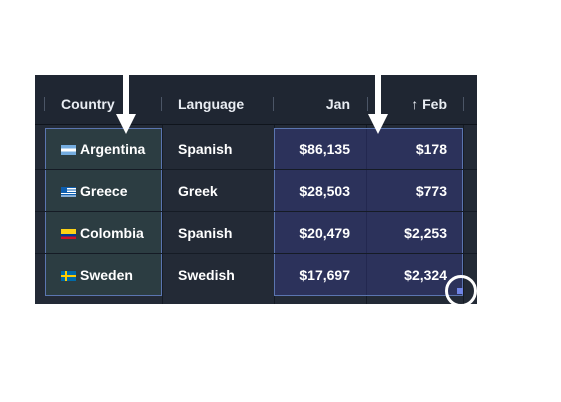 The height and width of the screenshot is (402, 561). What do you see at coordinates (256, 275) in the screenshot?
I see `table-row: Sweden Swedish $17,697 $2,324` at bounding box center [256, 275].